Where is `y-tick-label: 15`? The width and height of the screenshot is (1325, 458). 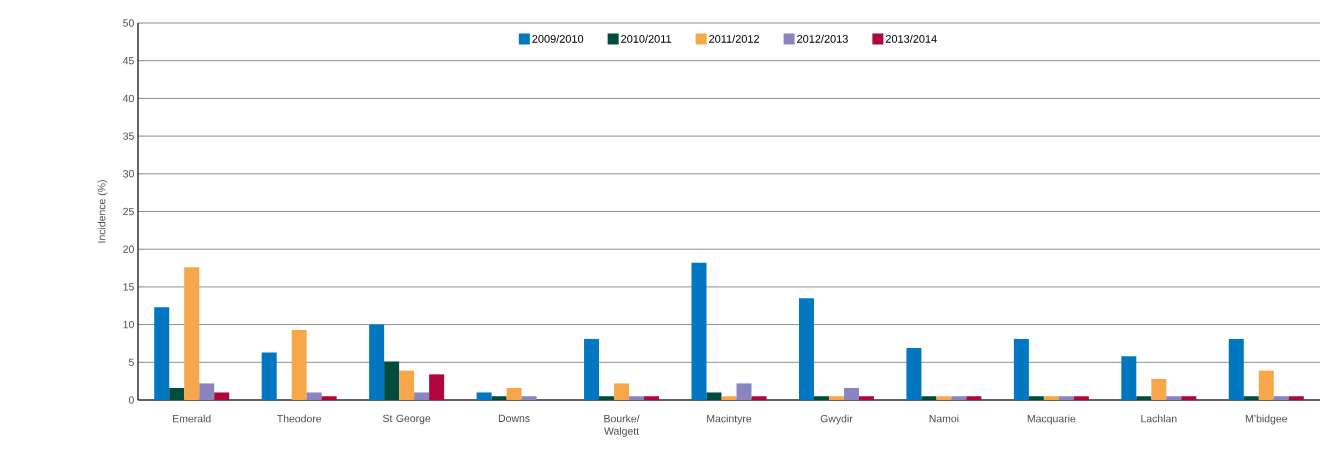 y-tick-label: 15 is located at coordinates (128, 287).